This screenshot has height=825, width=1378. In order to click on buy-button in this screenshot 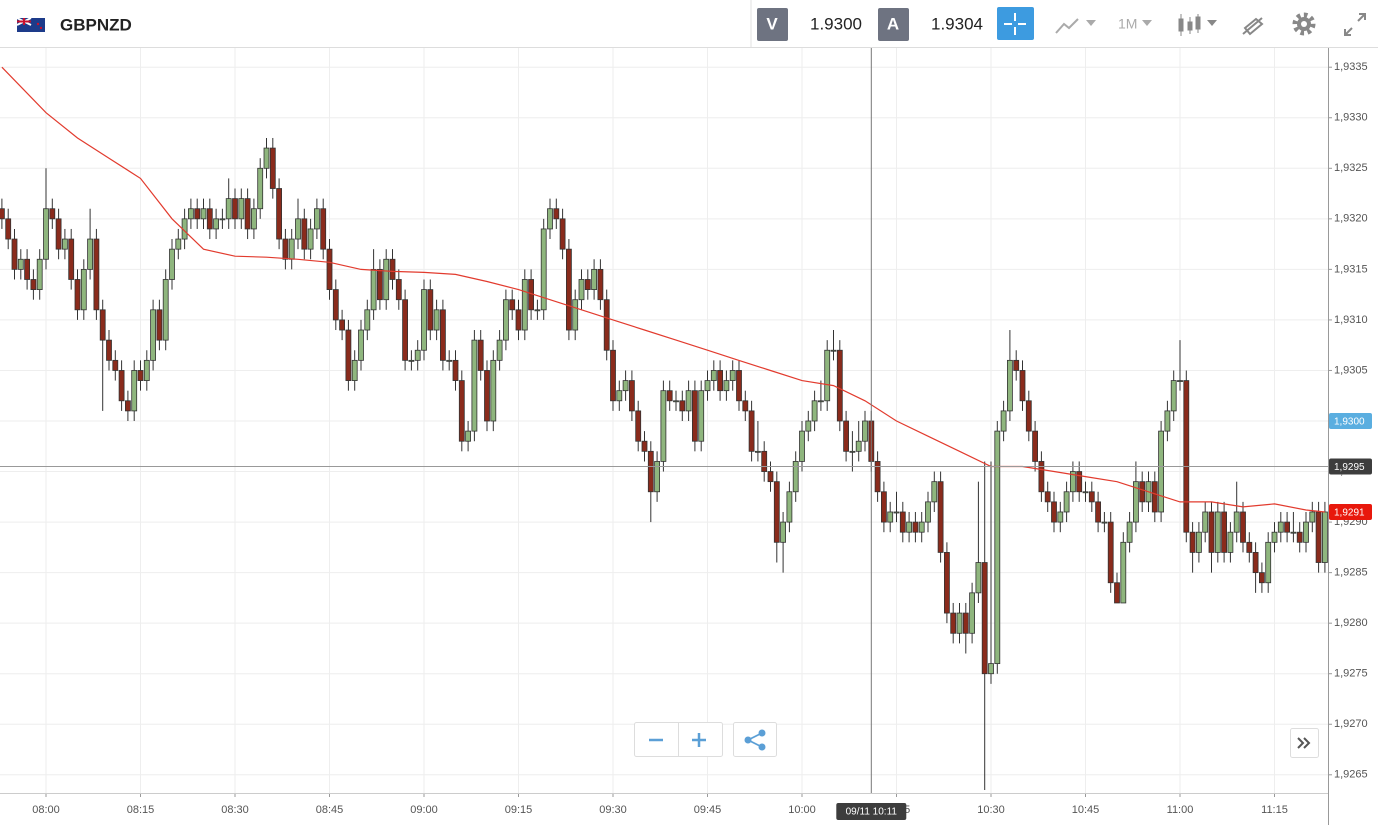, I will do `click(893, 24)`.